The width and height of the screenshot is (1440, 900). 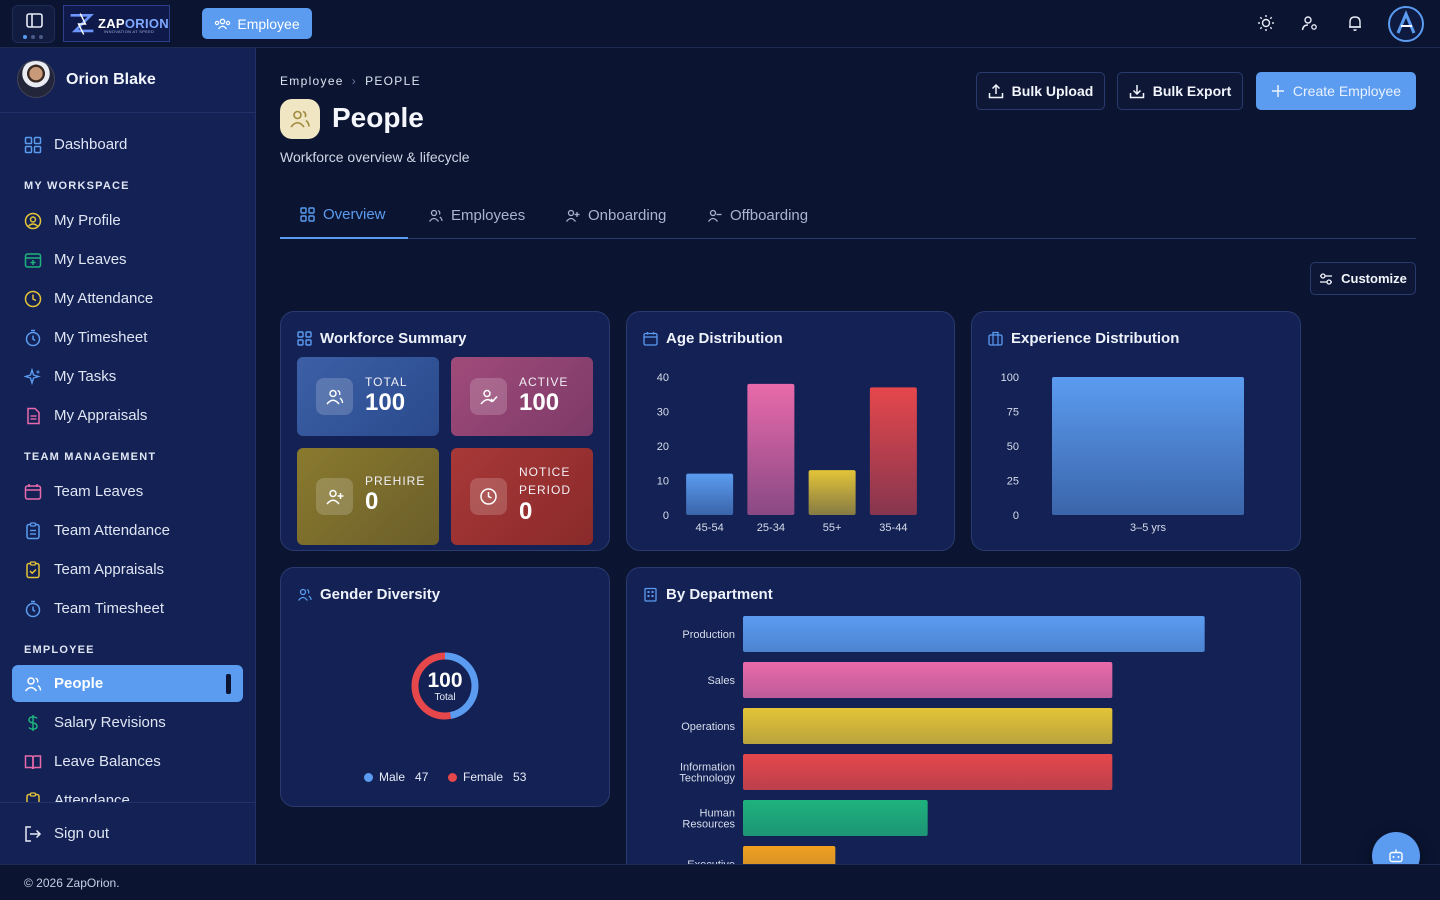 I want to click on card-title: By Department, so click(x=708, y=594).